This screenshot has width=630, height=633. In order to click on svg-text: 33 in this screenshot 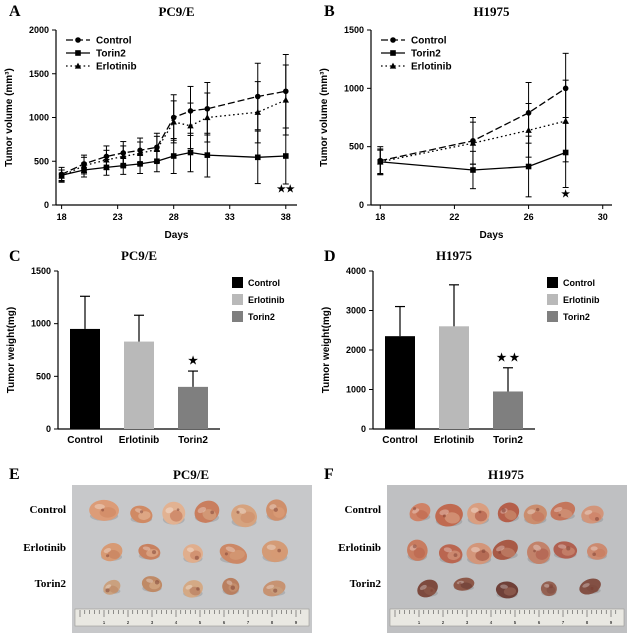, I will do `click(230, 217)`.